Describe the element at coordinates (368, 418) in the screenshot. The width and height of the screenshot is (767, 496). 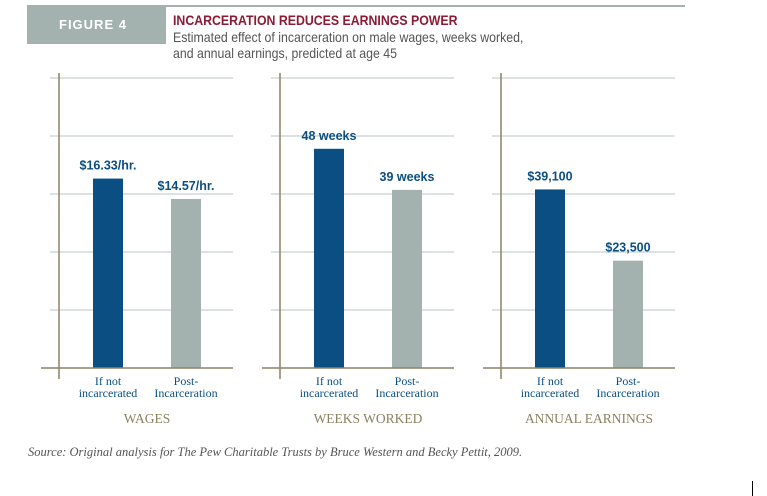
I see `panel-title: WEEKS WORKED` at that location.